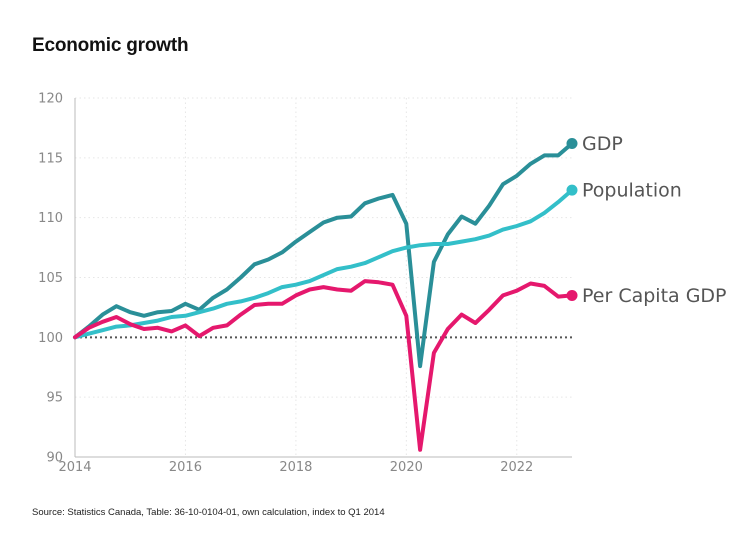 This screenshot has height=540, width=750. I want to click on series-label: GDP, so click(602, 144).